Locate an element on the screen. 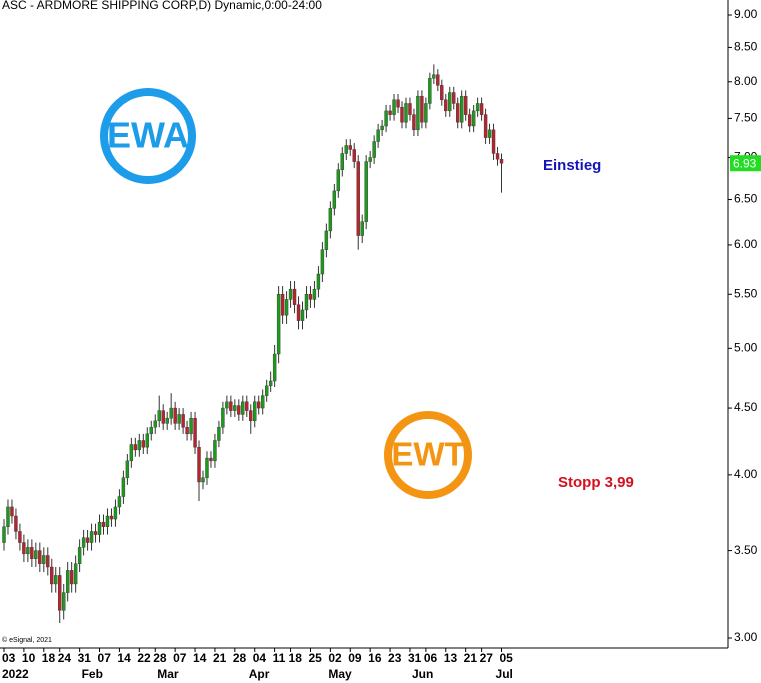 The height and width of the screenshot is (683, 761). x-tick-label: 04 is located at coordinates (260, 658).